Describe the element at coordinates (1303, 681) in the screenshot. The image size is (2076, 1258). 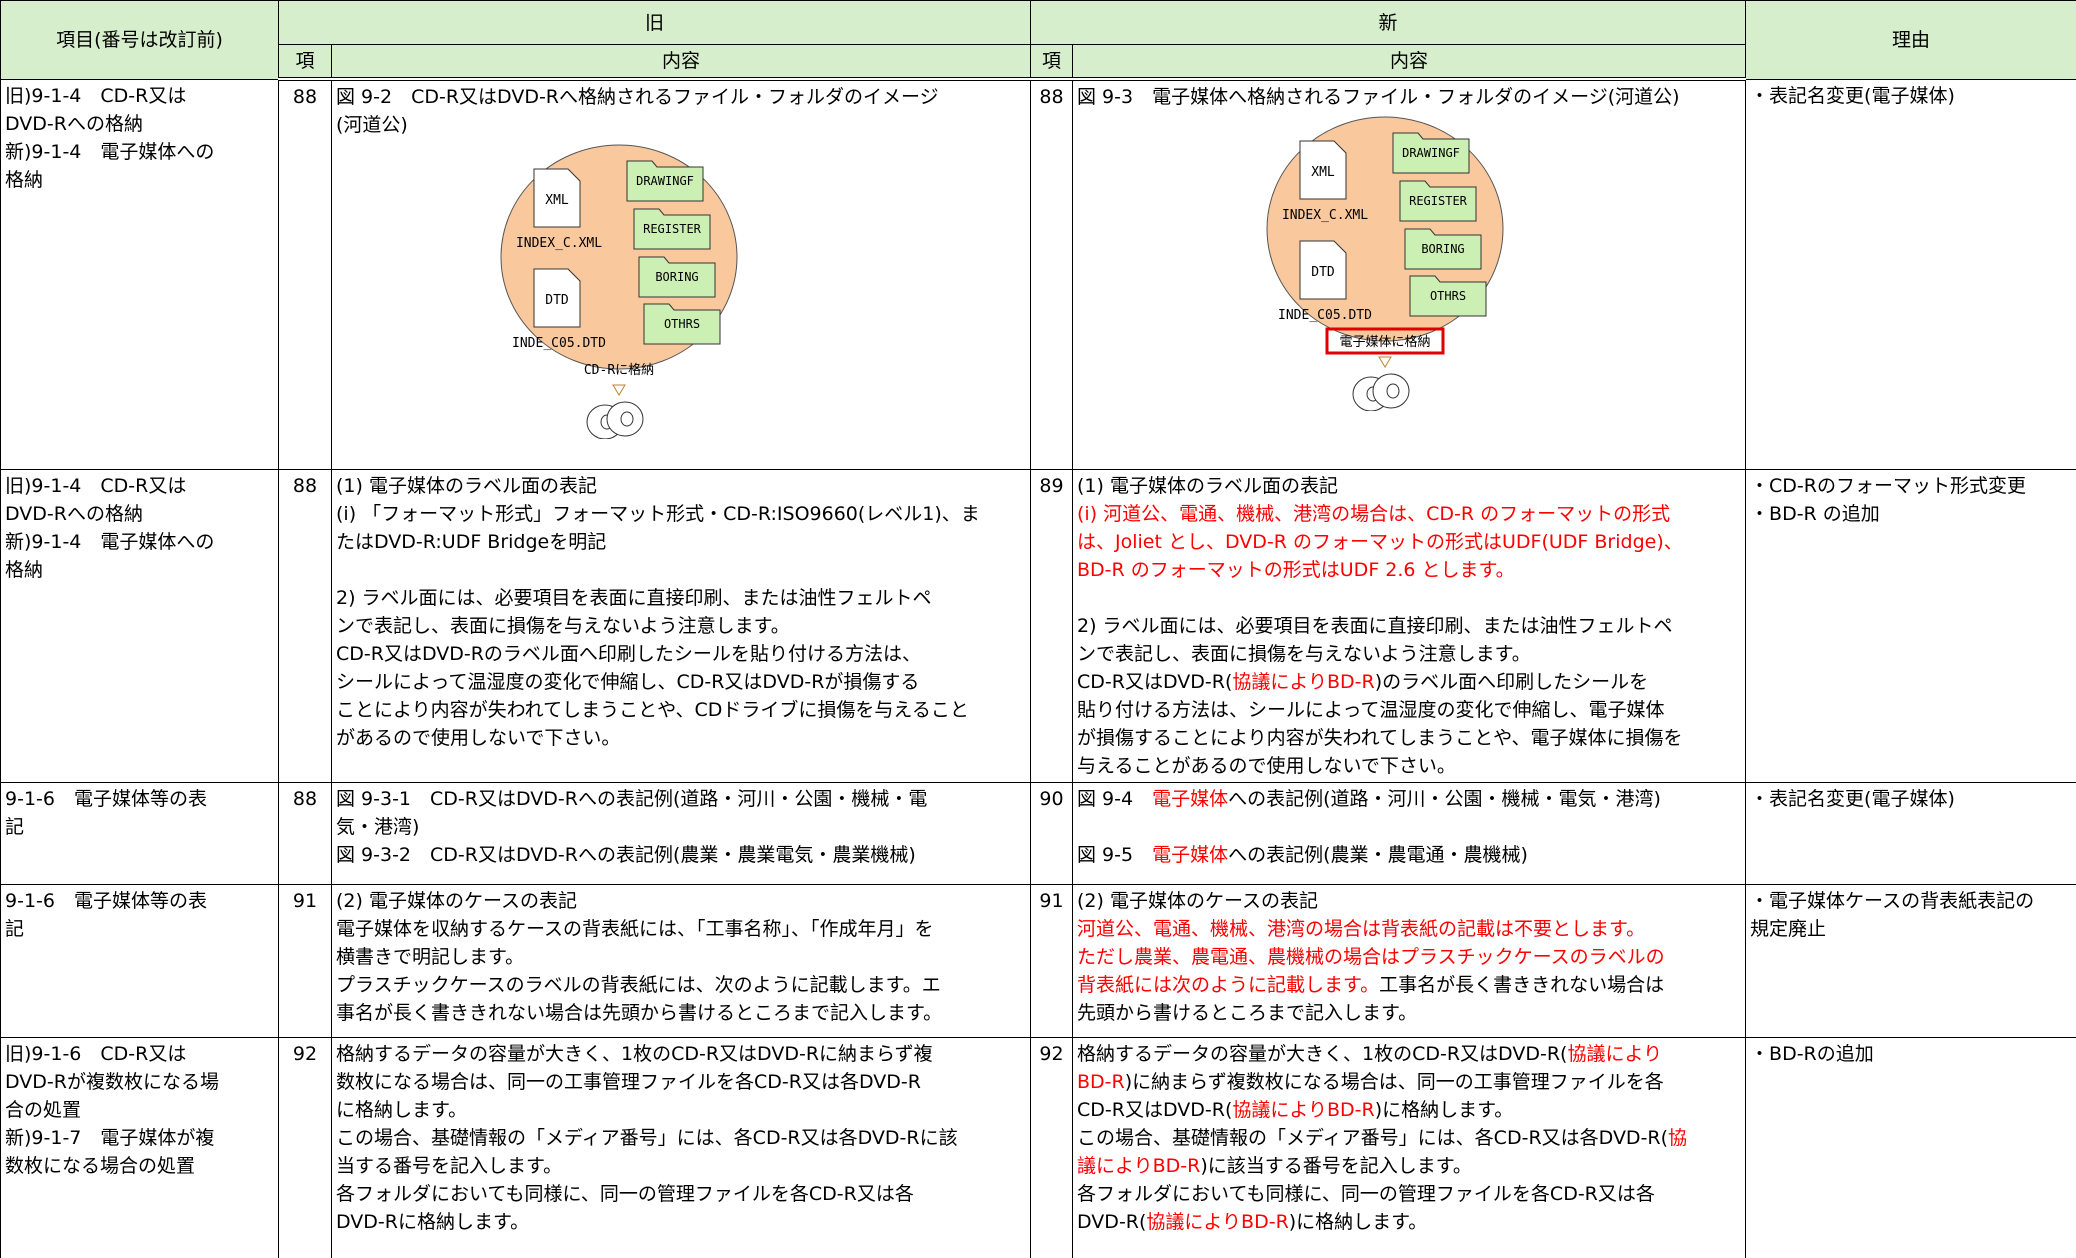
I see `highlighted-text: 協議によりBD-R` at that location.